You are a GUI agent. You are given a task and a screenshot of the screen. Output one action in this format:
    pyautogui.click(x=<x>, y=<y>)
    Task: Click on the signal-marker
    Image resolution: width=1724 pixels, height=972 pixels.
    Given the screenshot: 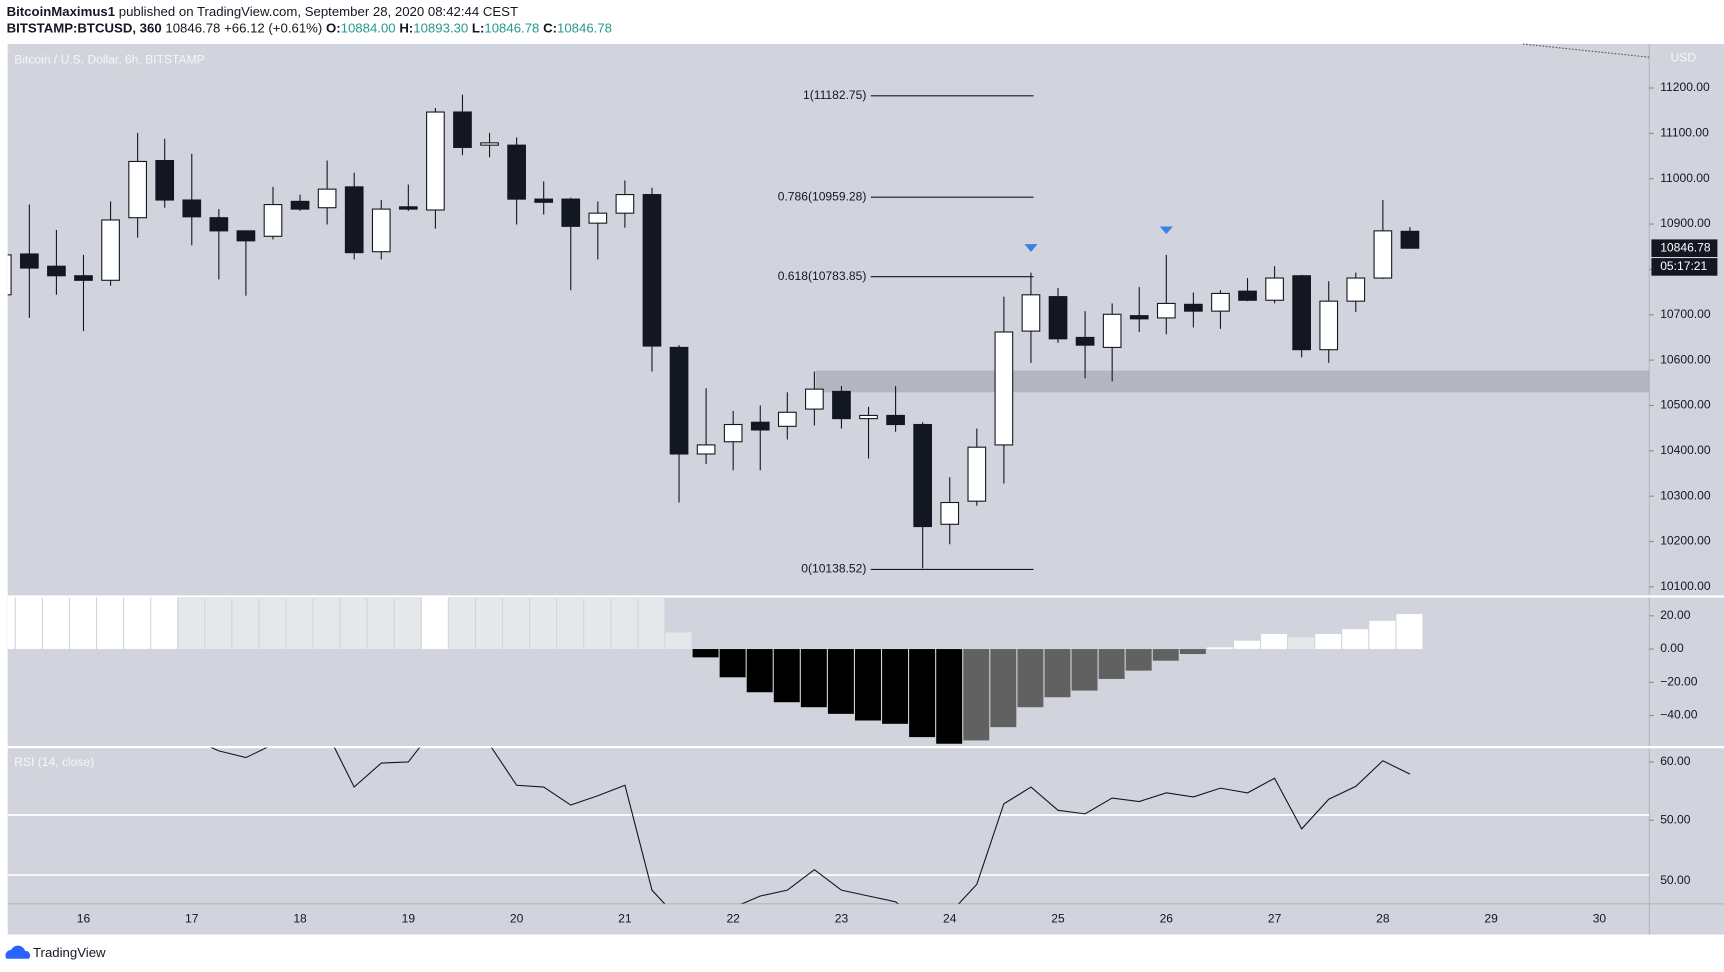 What is the action you would take?
    pyautogui.click(x=1031, y=248)
    